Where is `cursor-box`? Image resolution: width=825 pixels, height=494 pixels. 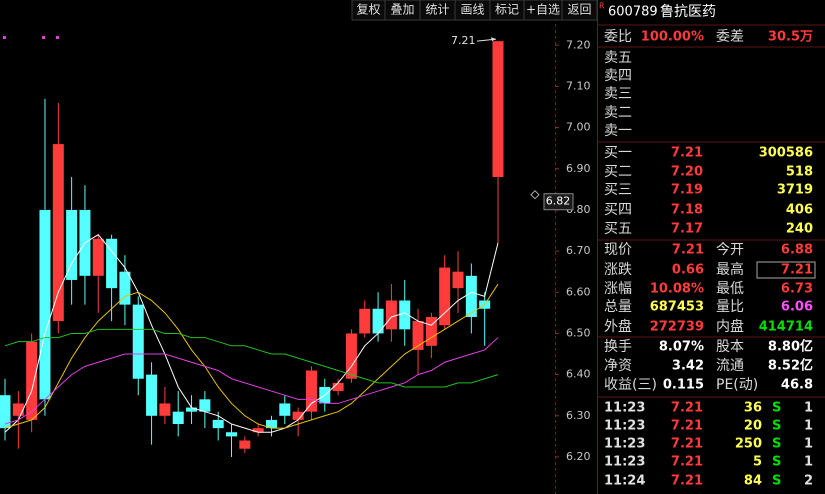
cursor-box is located at coordinates (558, 202).